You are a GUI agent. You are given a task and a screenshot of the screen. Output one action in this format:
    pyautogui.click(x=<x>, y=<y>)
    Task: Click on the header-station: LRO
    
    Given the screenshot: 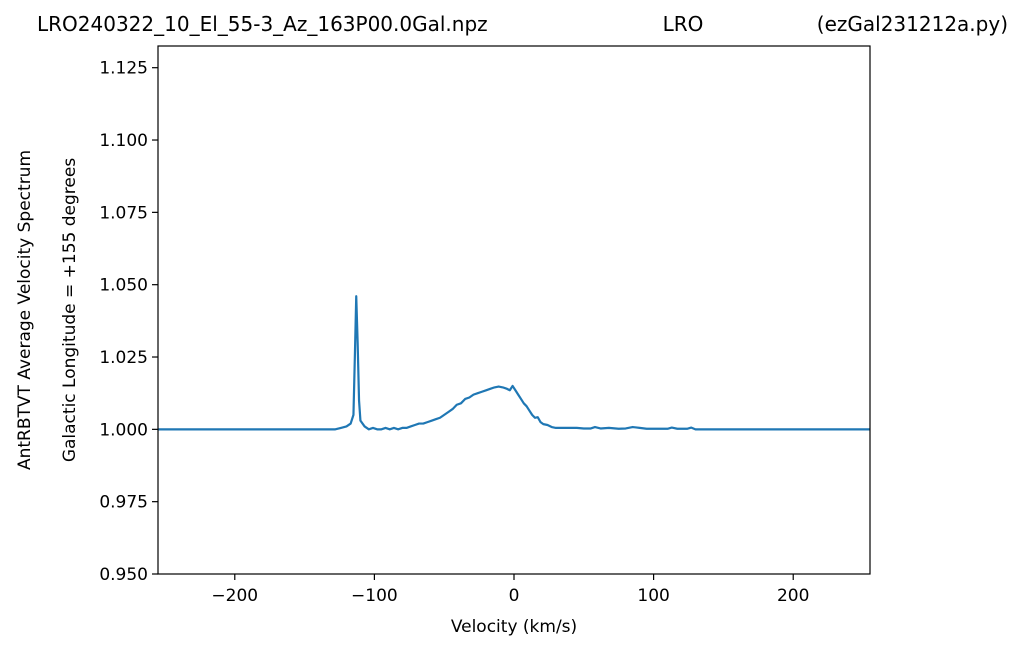 What is the action you would take?
    pyautogui.click(x=683, y=24)
    